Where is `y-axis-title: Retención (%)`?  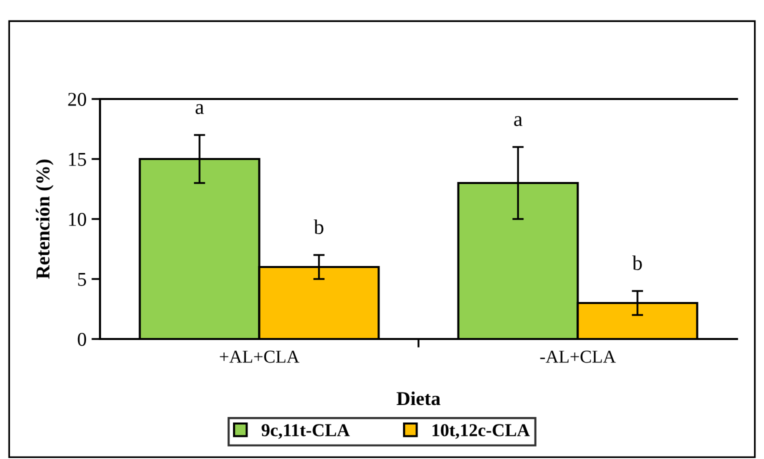 y-axis-title: Retención (%) is located at coordinates (45, 219).